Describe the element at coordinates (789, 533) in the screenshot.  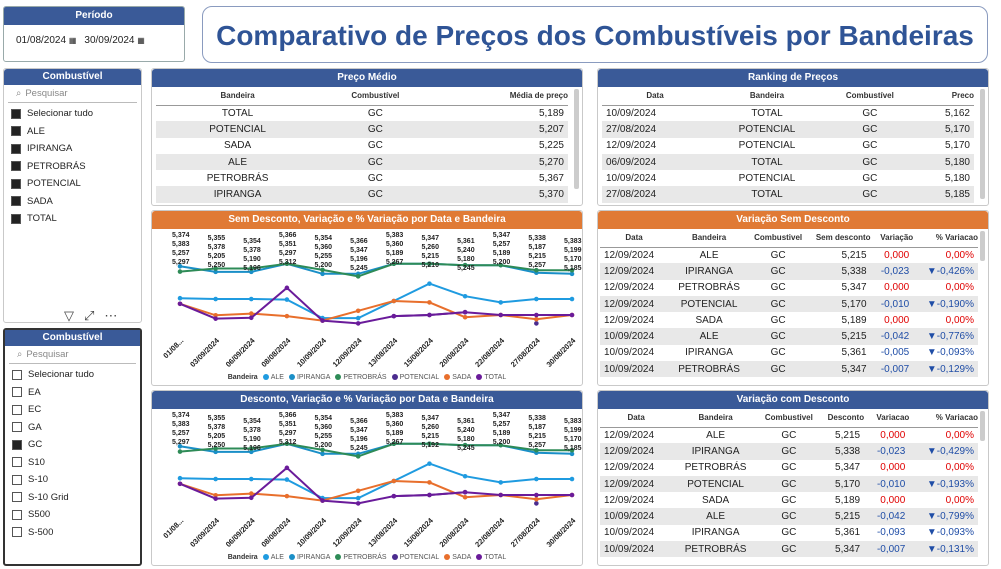
I see `table-row: 10/09/2024 IPIRANGA GC 5,361 -0,093 ▼-0,093%` at that location.